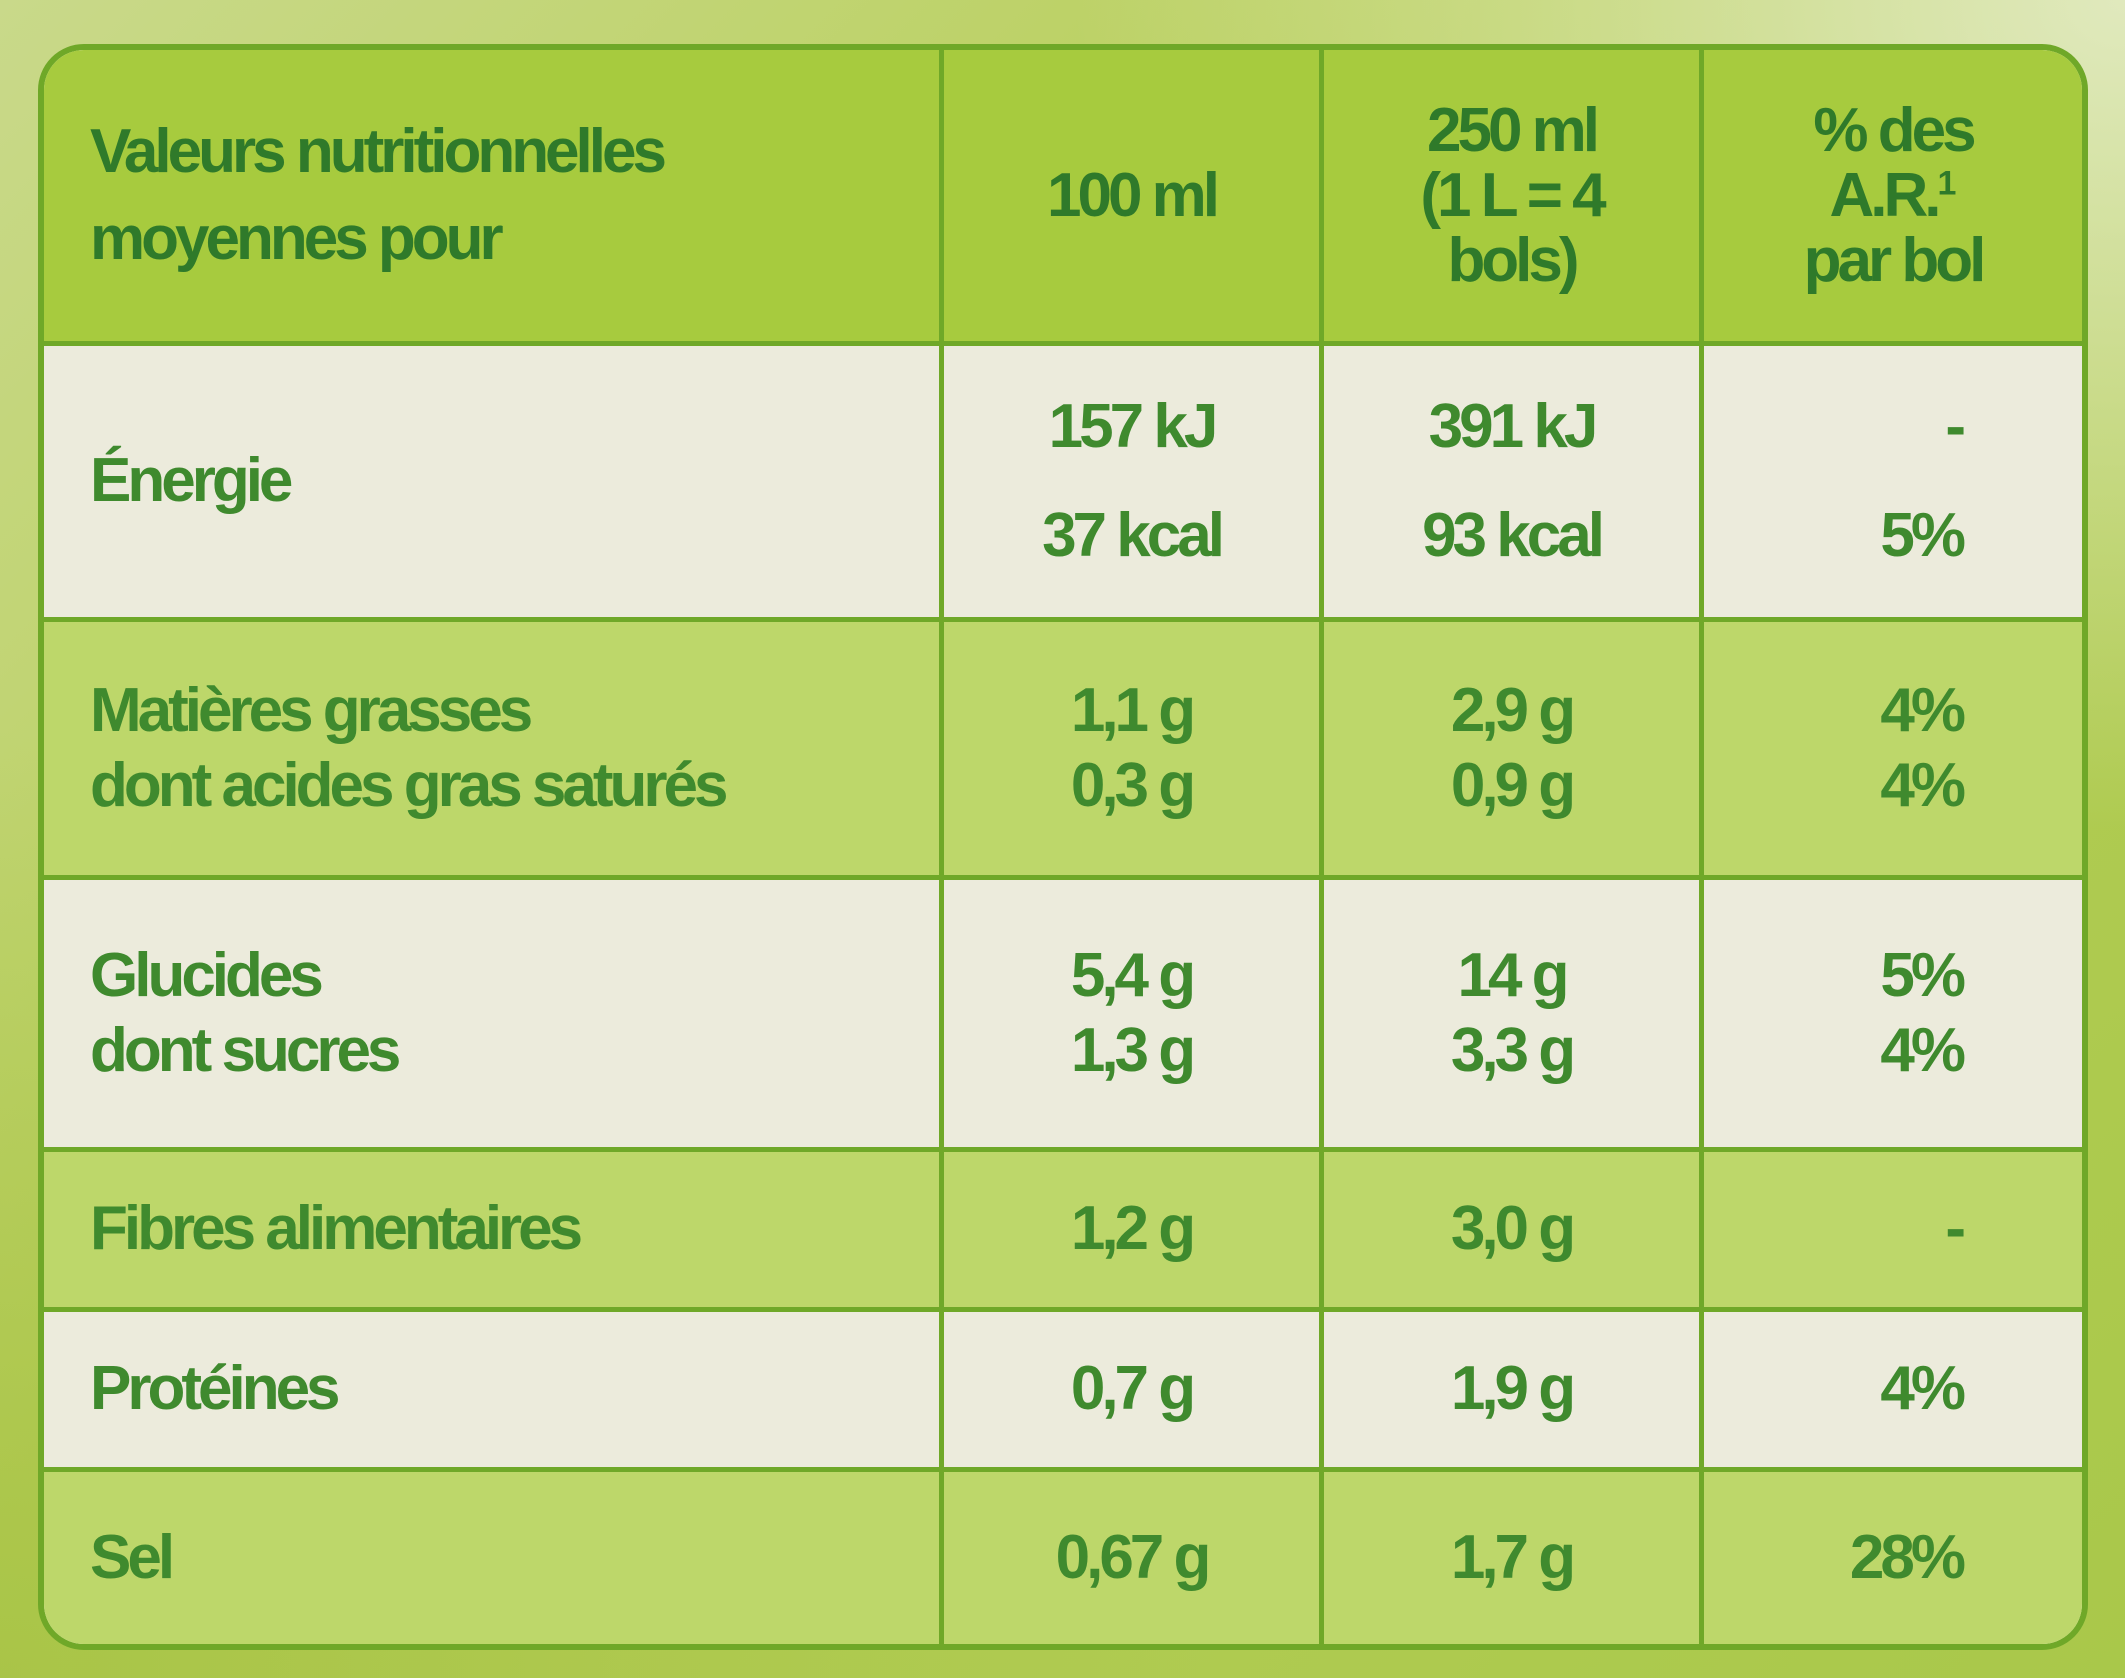  I want to click on fibres-100ml: 1,2 g, so click(1133, 1229).